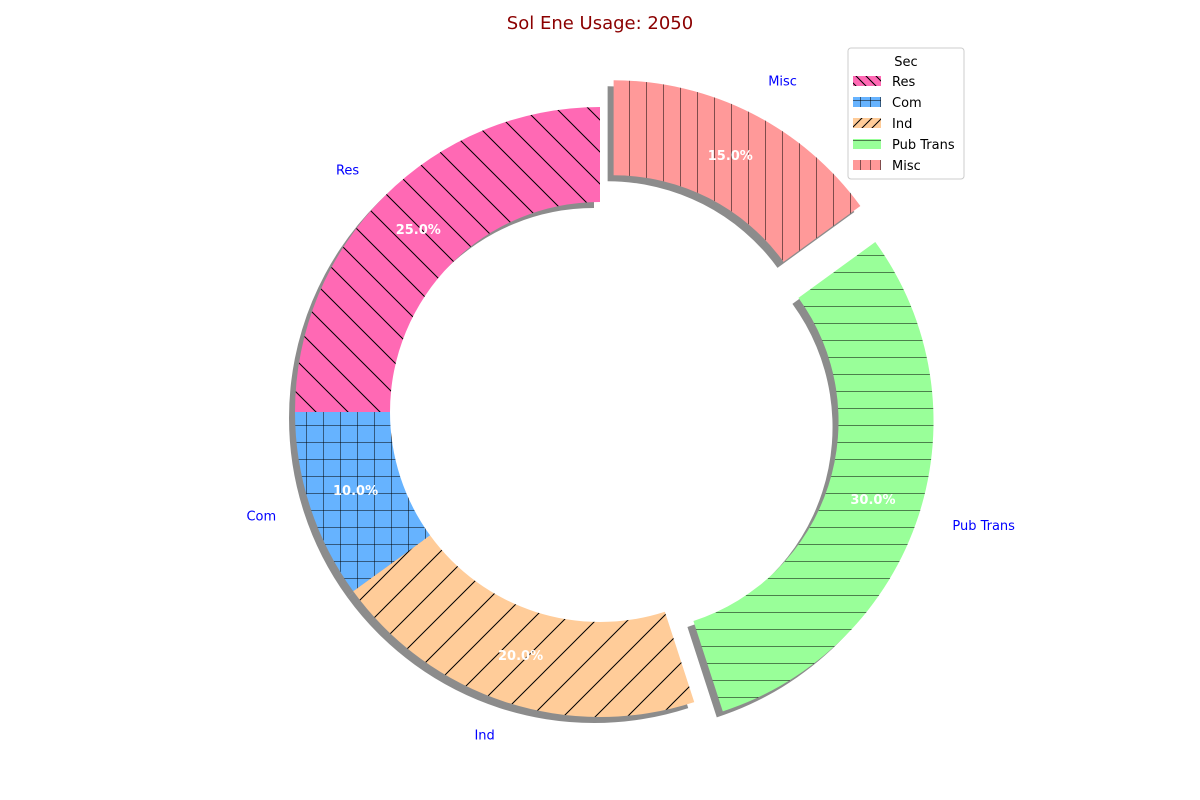 The width and height of the screenshot is (1200, 800). What do you see at coordinates (484, 735) in the screenshot?
I see `slice-label-ind: Ind` at bounding box center [484, 735].